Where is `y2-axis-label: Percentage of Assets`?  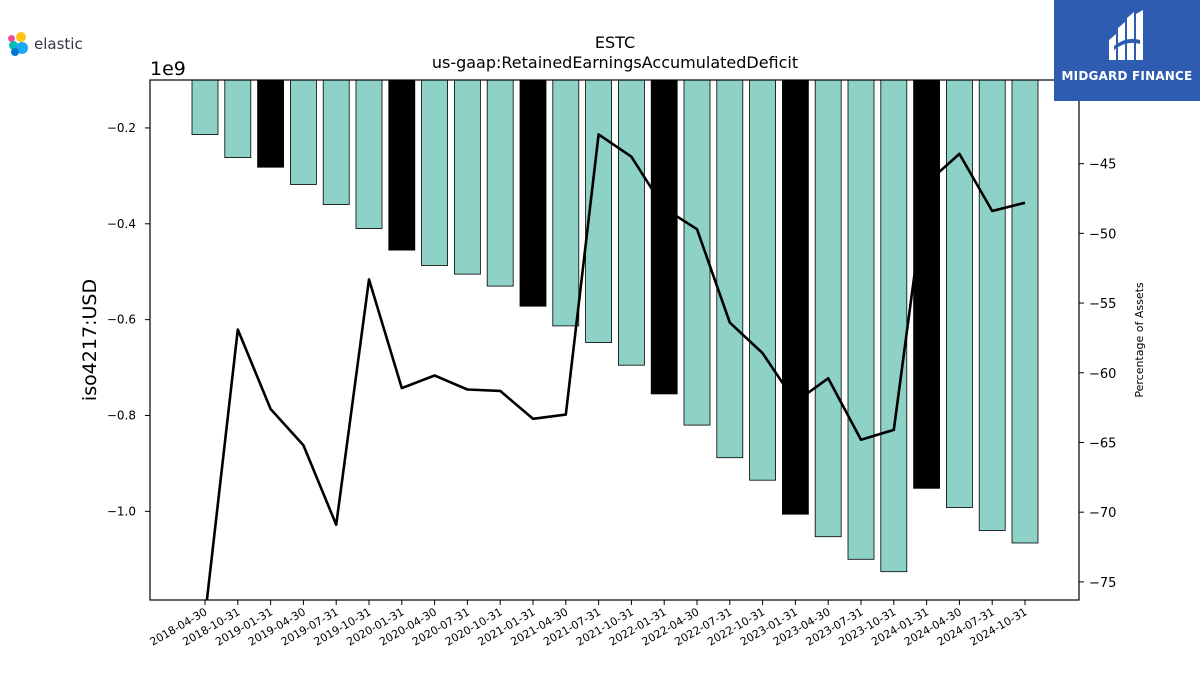
y2-axis-label: Percentage of Assets is located at coordinates (1139, 340).